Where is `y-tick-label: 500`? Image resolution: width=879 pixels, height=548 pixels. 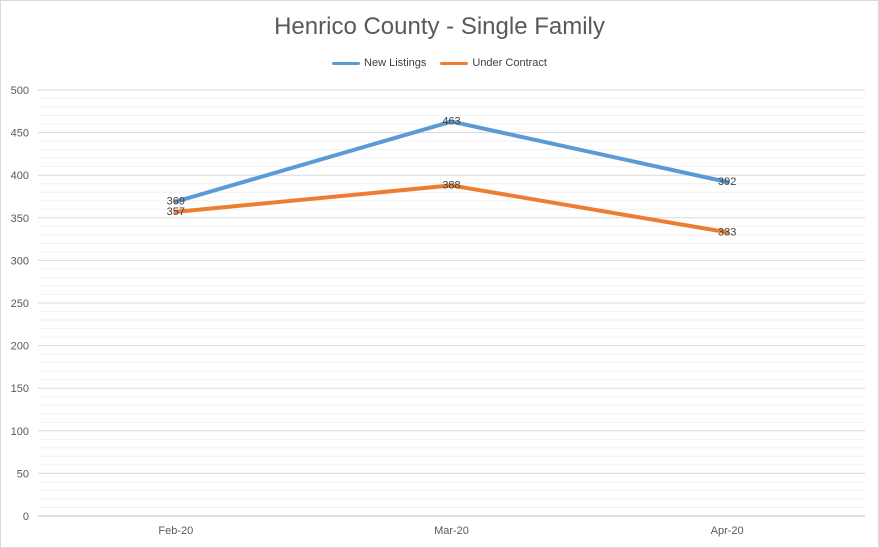
y-tick-label: 500 is located at coordinates (20, 91).